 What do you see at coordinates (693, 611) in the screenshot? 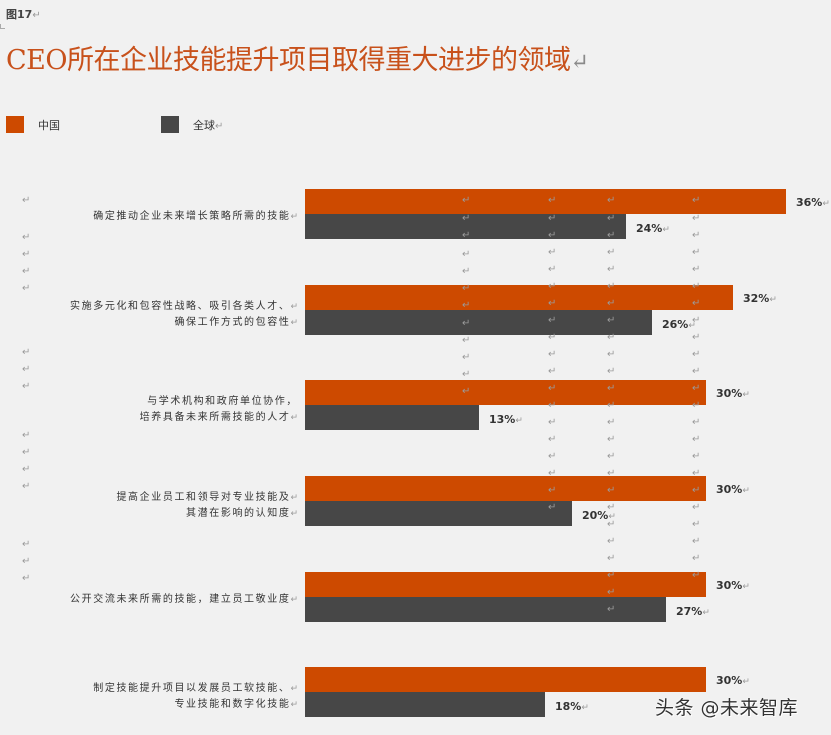
I see `data-label-global: 27%↵` at bounding box center [693, 611].